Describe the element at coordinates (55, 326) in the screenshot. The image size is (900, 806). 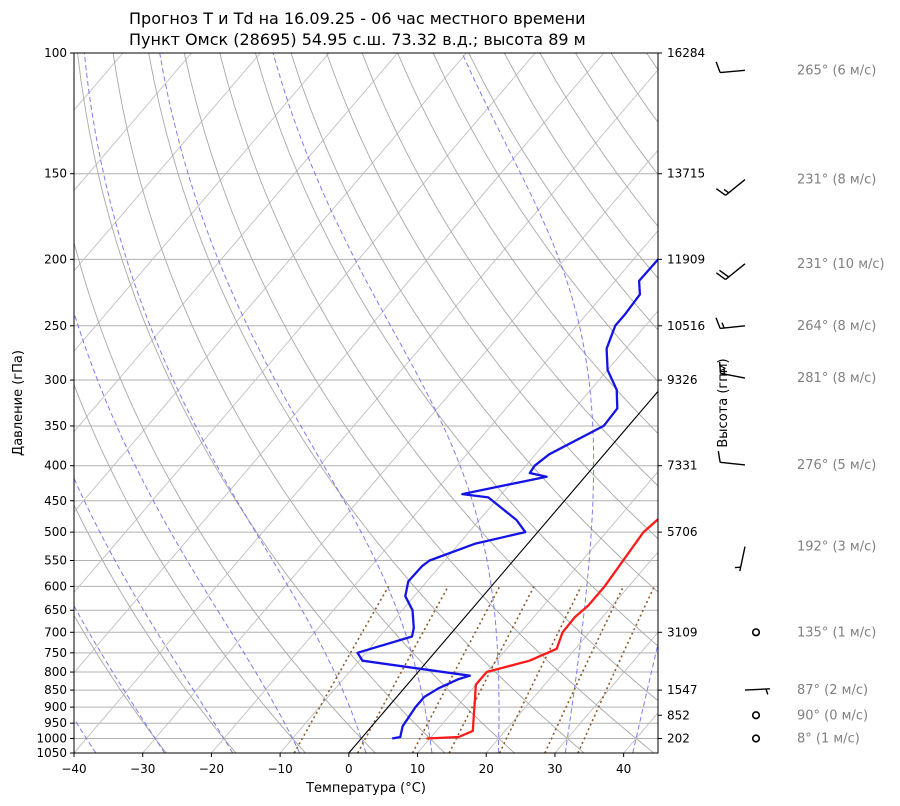
I see `pressure-tick-label: 250` at that location.